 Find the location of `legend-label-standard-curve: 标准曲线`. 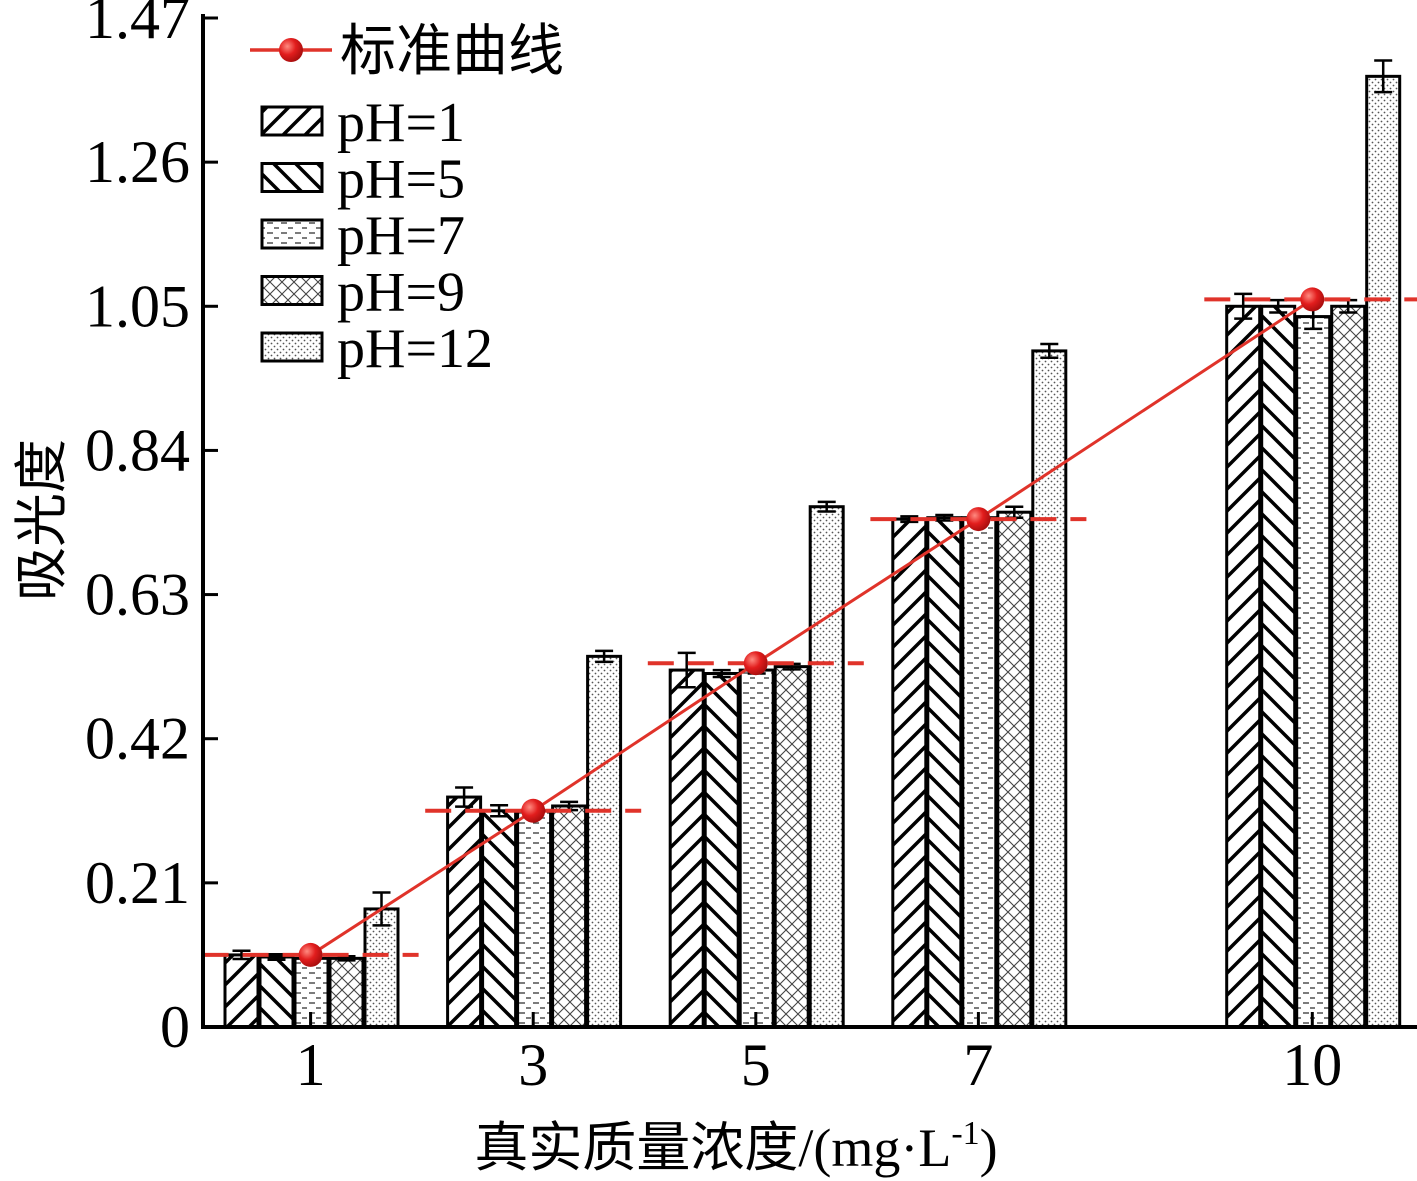

legend-label-standard-curve: 标准曲线 is located at coordinates (452, 52).